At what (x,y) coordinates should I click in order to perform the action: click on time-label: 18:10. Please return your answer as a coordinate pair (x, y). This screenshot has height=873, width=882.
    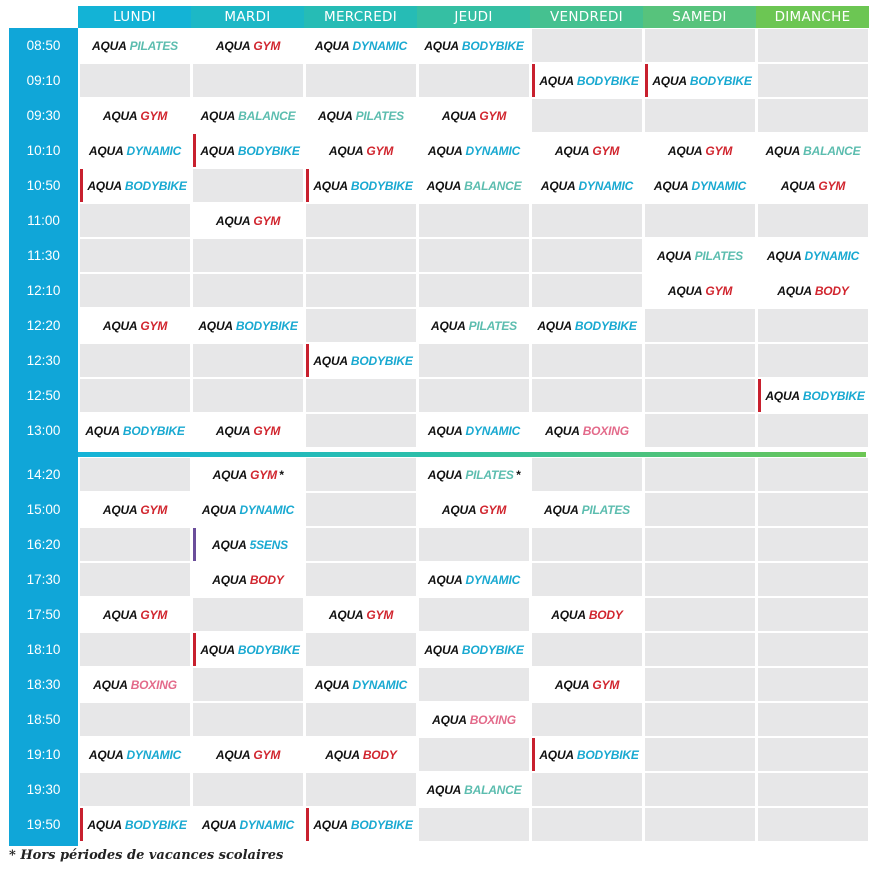
    Looking at the image, I should click on (43, 649).